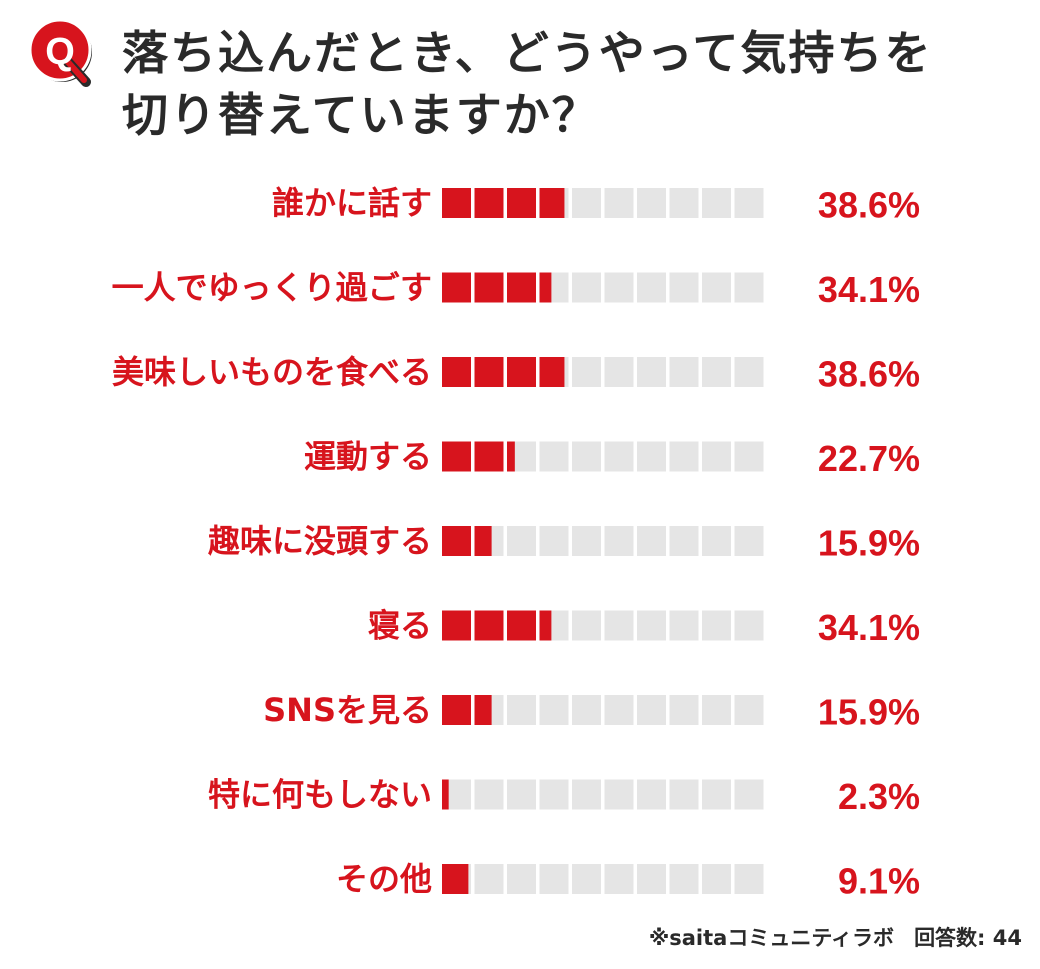  Describe the element at coordinates (869, 458) in the screenshot. I see `value-label: 22.7%` at that location.